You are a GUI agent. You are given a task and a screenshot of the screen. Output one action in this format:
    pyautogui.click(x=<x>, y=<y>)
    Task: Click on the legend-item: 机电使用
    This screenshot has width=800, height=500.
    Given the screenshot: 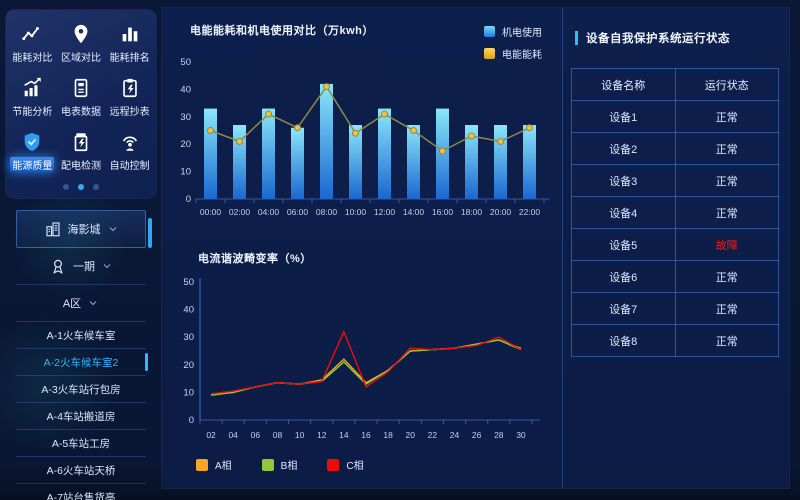 What is the action you would take?
    pyautogui.click(x=513, y=31)
    